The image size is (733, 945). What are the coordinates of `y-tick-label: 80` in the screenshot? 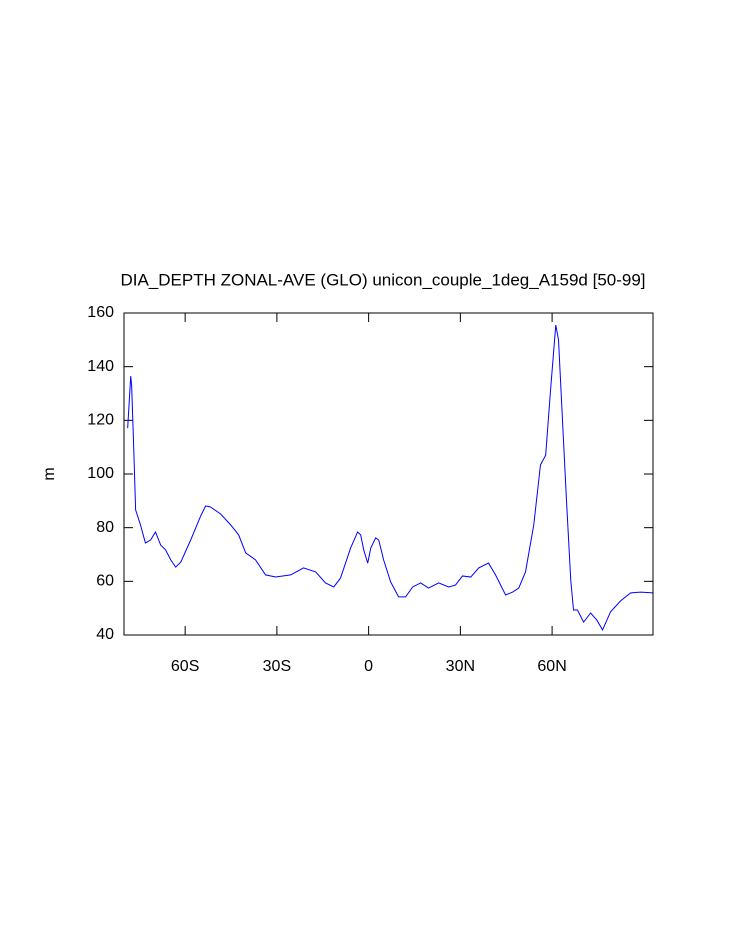 It's located at (105, 527).